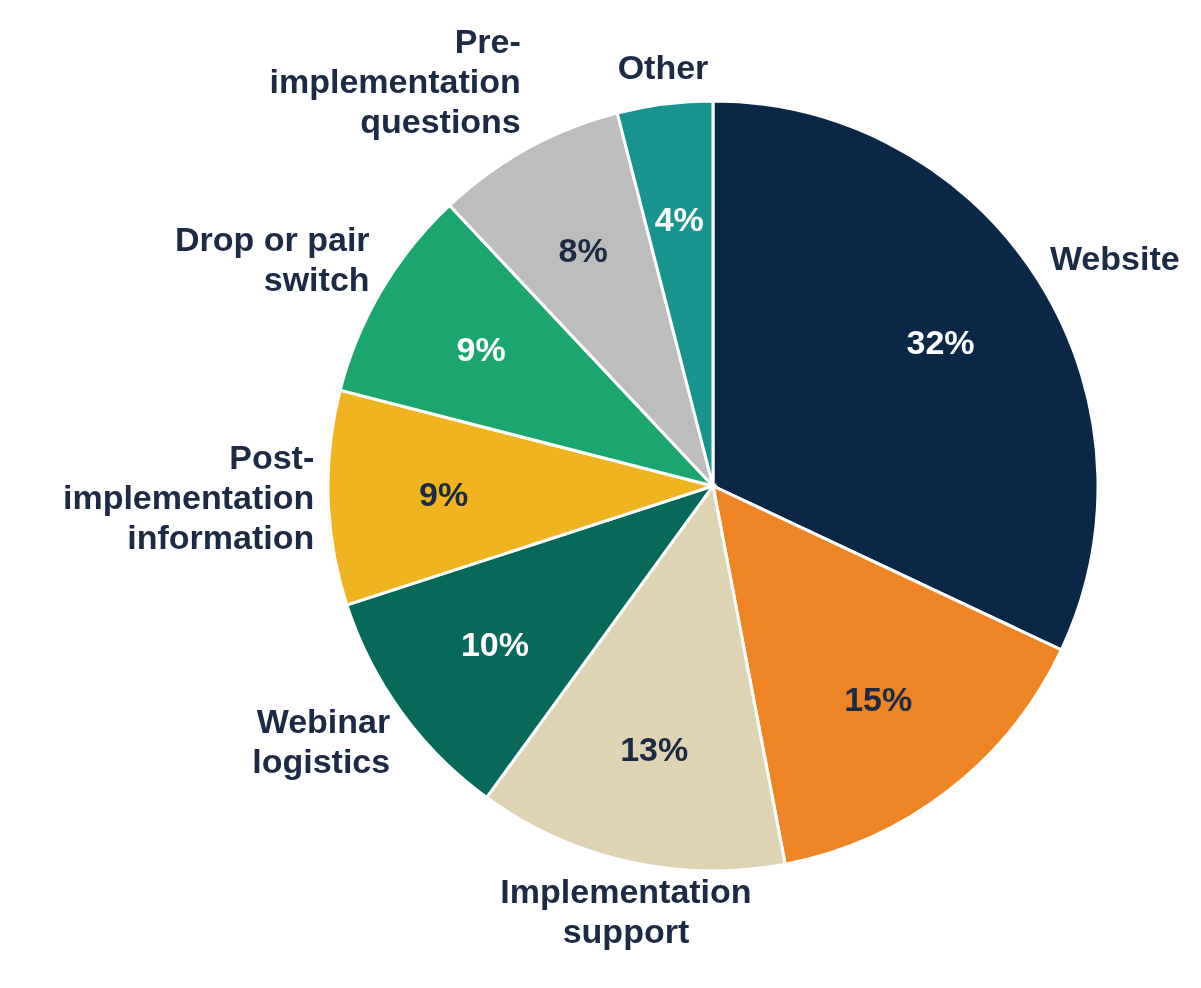 The width and height of the screenshot is (1201, 988). What do you see at coordinates (878, 698) in the screenshot?
I see `data-label: 15%` at bounding box center [878, 698].